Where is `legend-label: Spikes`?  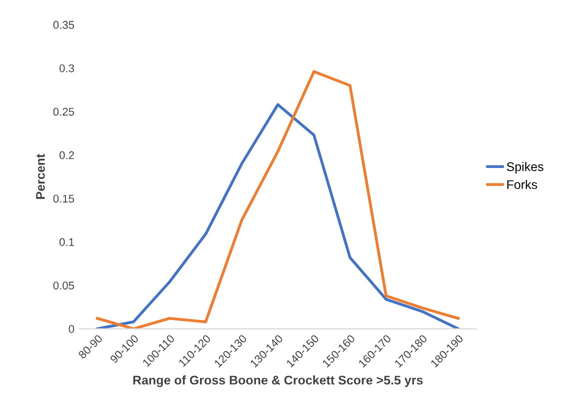
legend-label: Spikes is located at coordinates (525, 168).